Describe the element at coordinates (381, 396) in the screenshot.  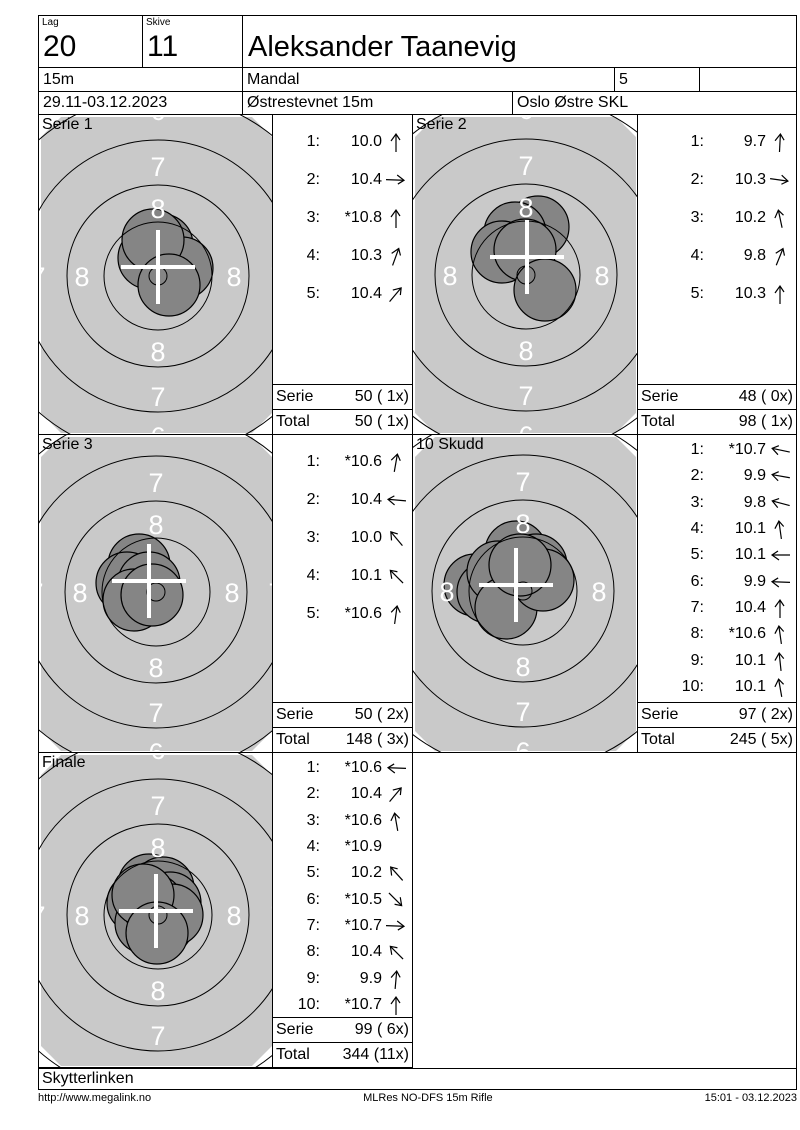
I see `serie-value: 50 ( 1x)` at that location.